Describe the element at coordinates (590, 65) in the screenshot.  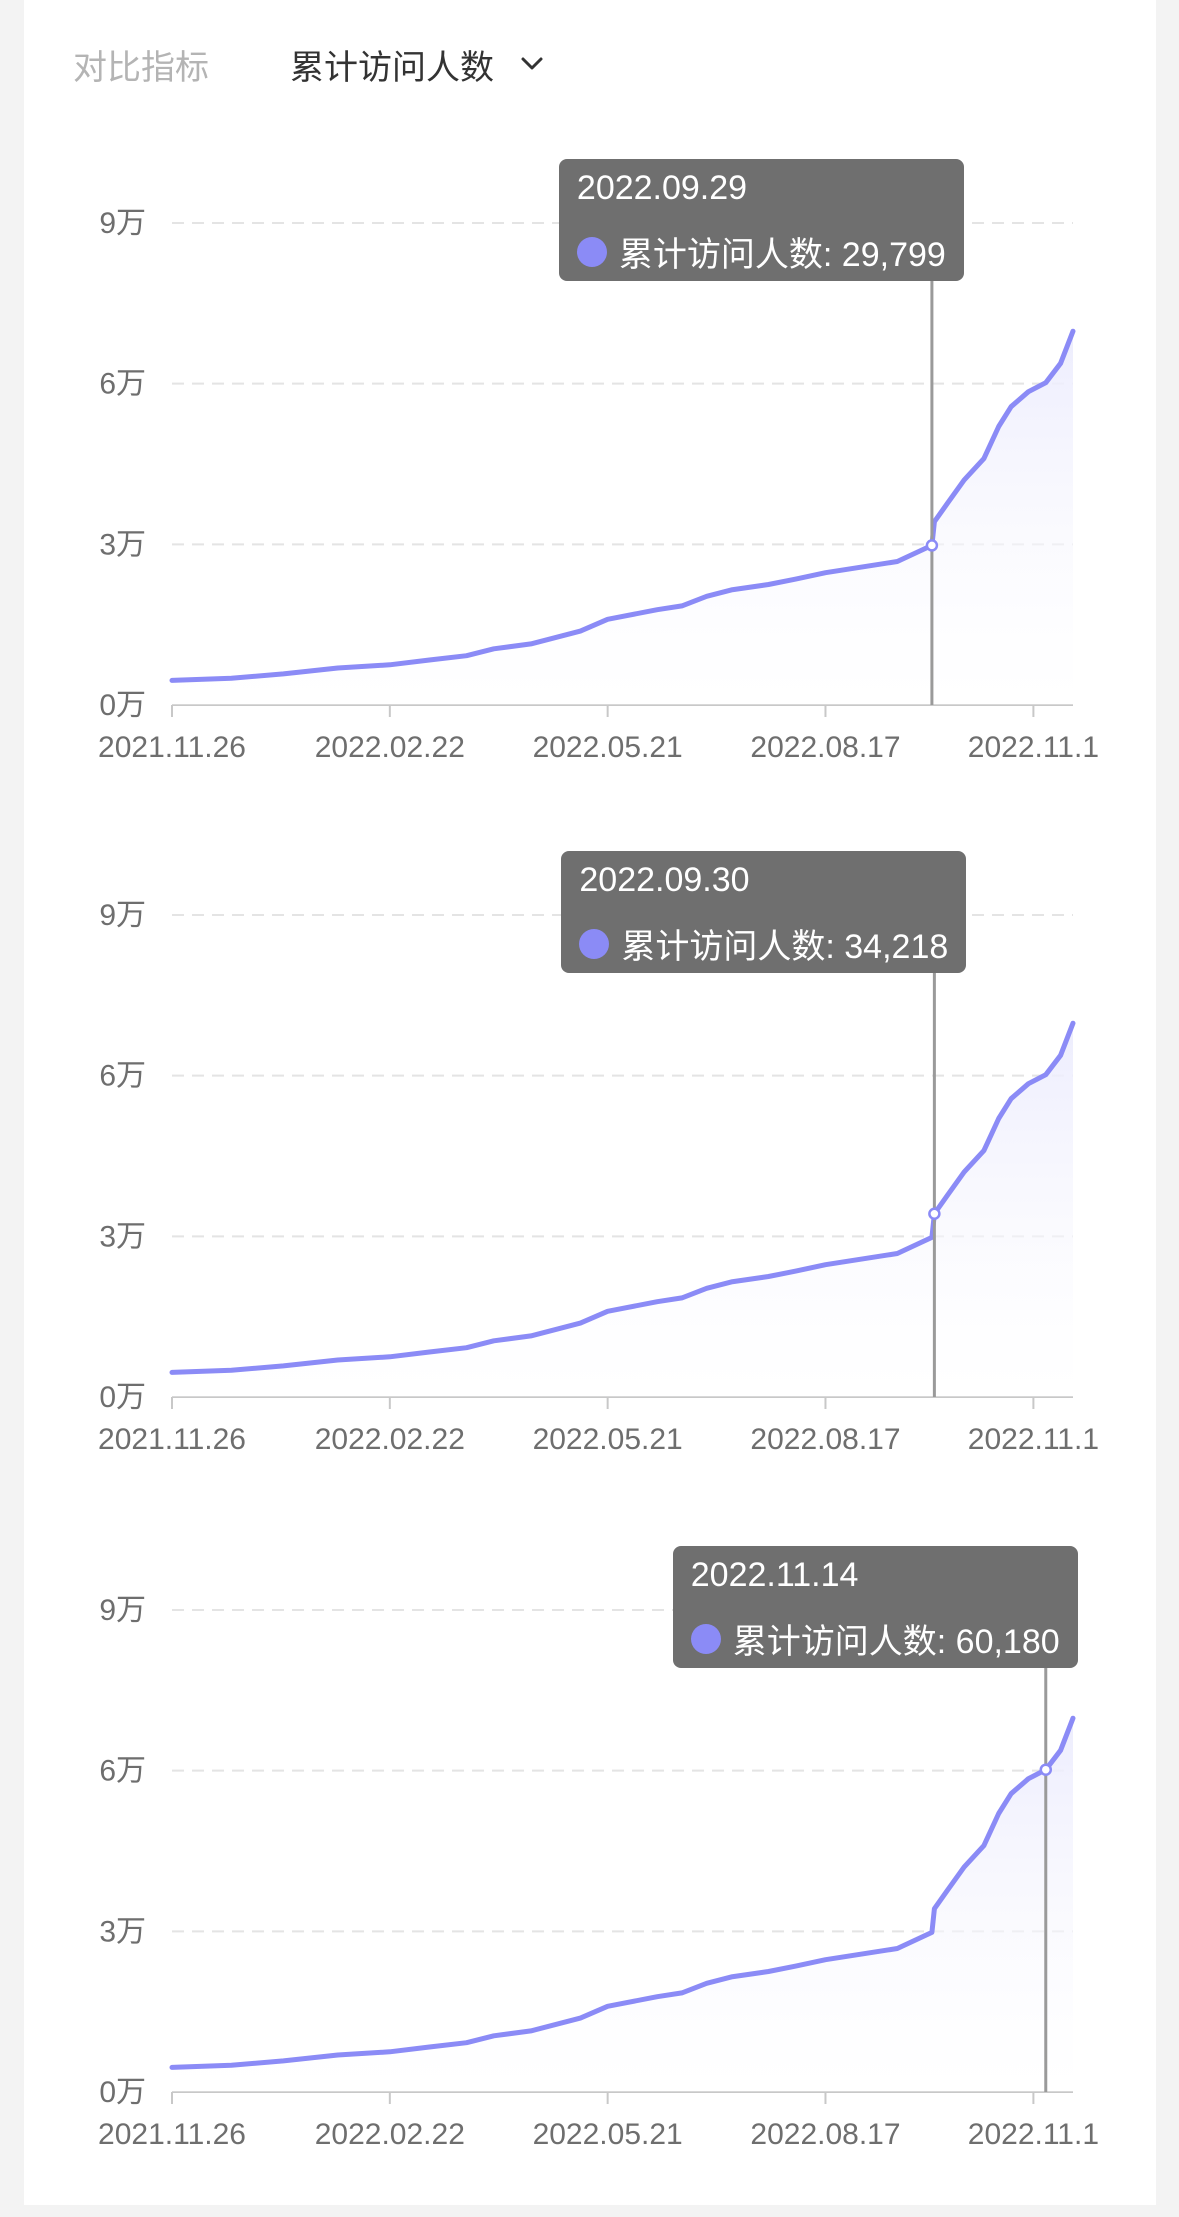
I see `metric-header: 对比指标 累计访问人数` at that location.